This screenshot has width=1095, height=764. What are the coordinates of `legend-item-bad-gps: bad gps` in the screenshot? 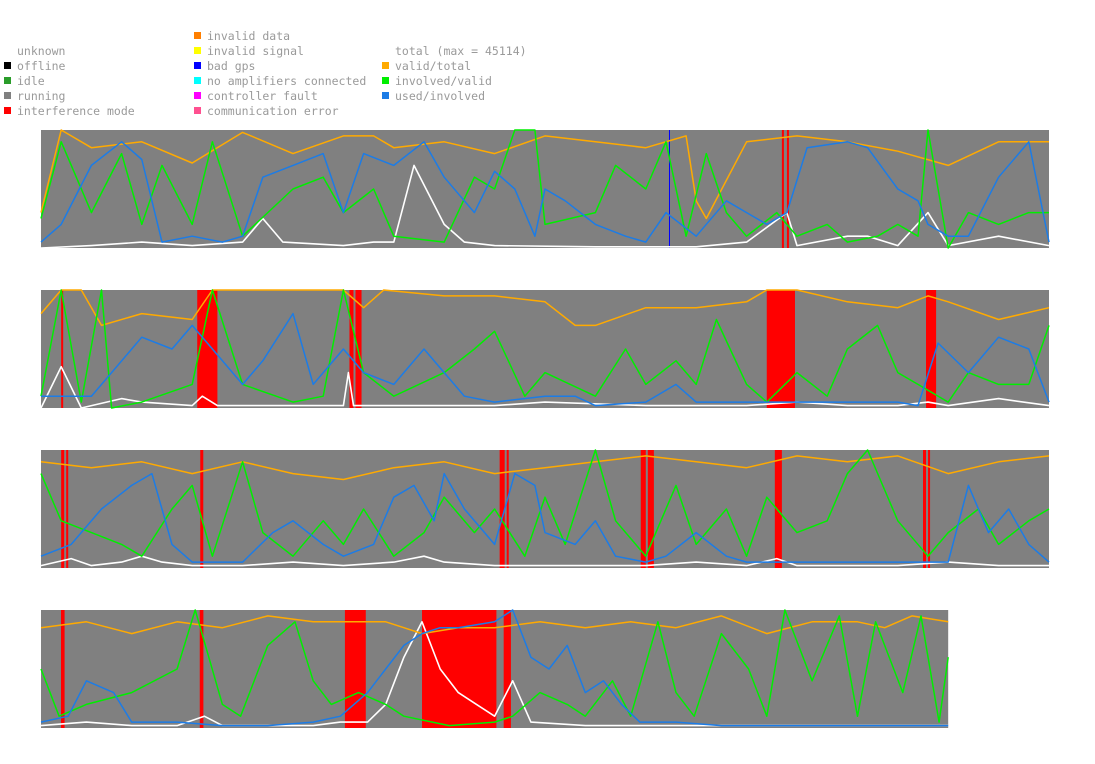 It's located at (224, 66).